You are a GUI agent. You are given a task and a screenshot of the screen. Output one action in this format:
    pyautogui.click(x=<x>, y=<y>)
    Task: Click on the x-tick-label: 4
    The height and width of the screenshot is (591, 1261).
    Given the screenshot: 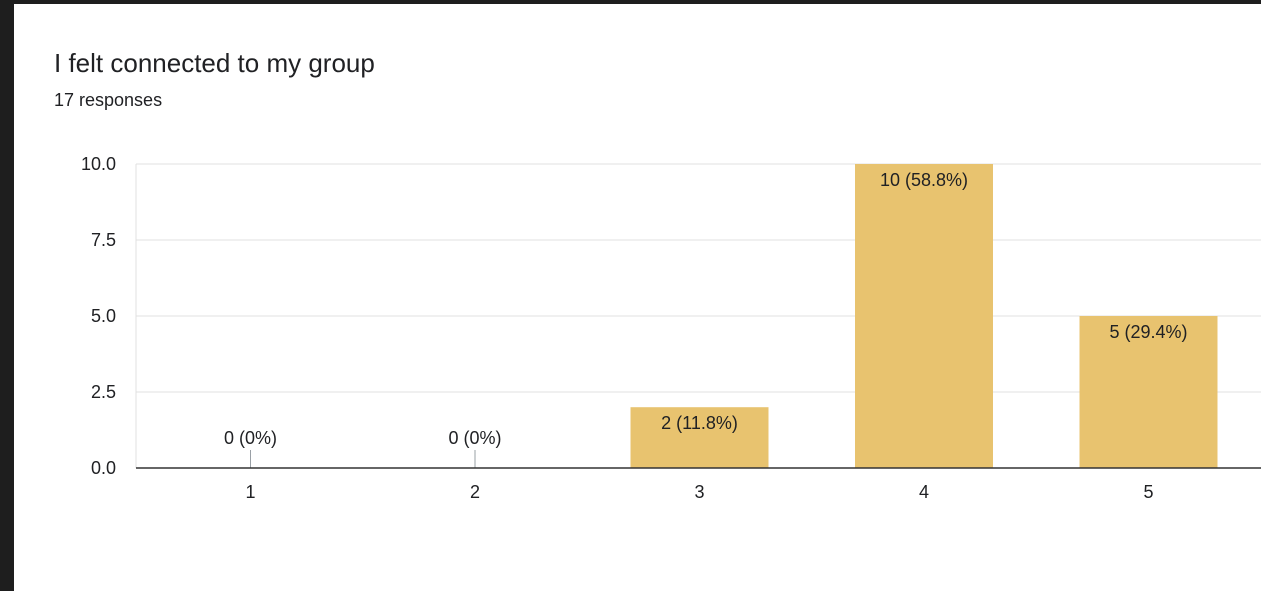 What is the action you would take?
    pyautogui.click(x=924, y=492)
    